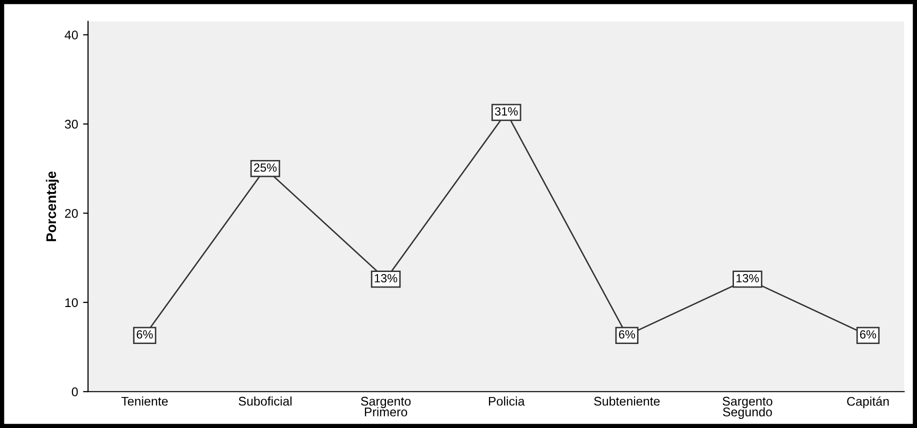 The width and height of the screenshot is (917, 428). I want to click on x-tick-label: Policia, so click(506, 401).